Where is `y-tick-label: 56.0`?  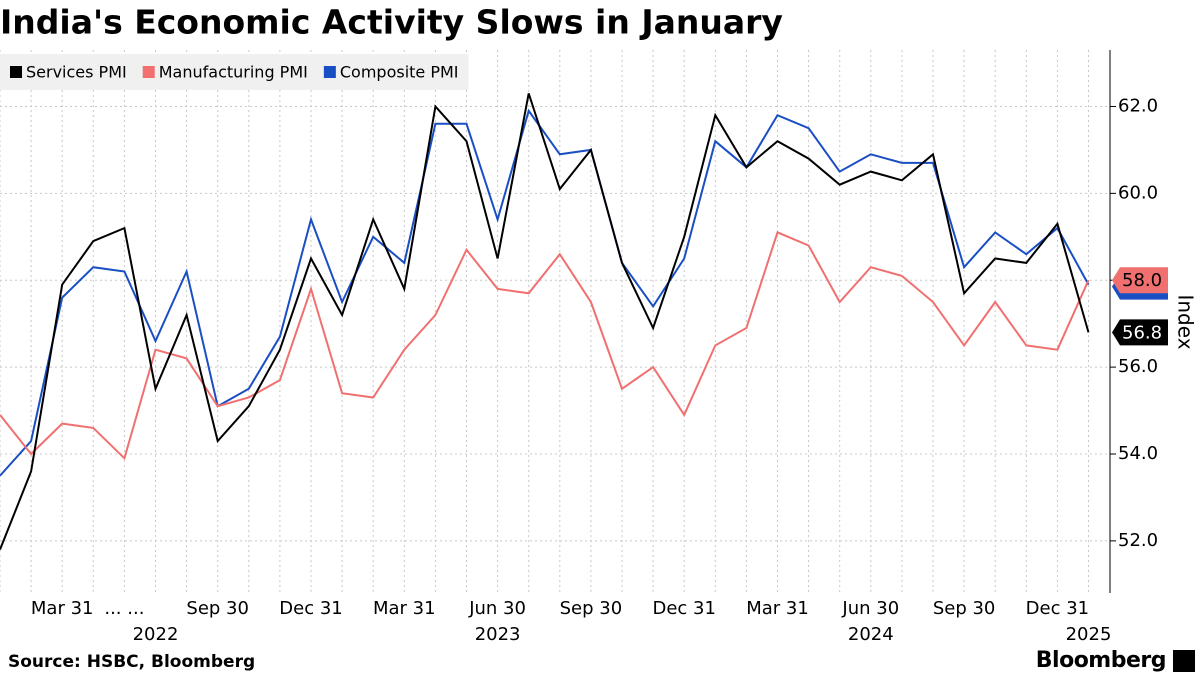 y-tick-label: 56.0 is located at coordinates (1138, 366).